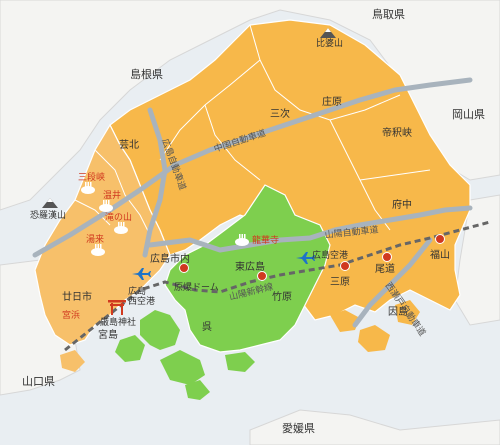 This screenshot has height=445, width=500. Describe the element at coordinates (440, 239) in the screenshot. I see `station-fukuyama` at that location.